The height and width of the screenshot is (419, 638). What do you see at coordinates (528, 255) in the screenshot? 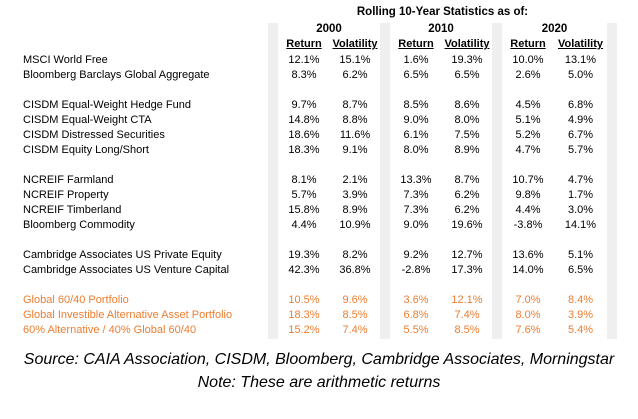
I see `stat-value: 13.6%` at bounding box center [528, 255].